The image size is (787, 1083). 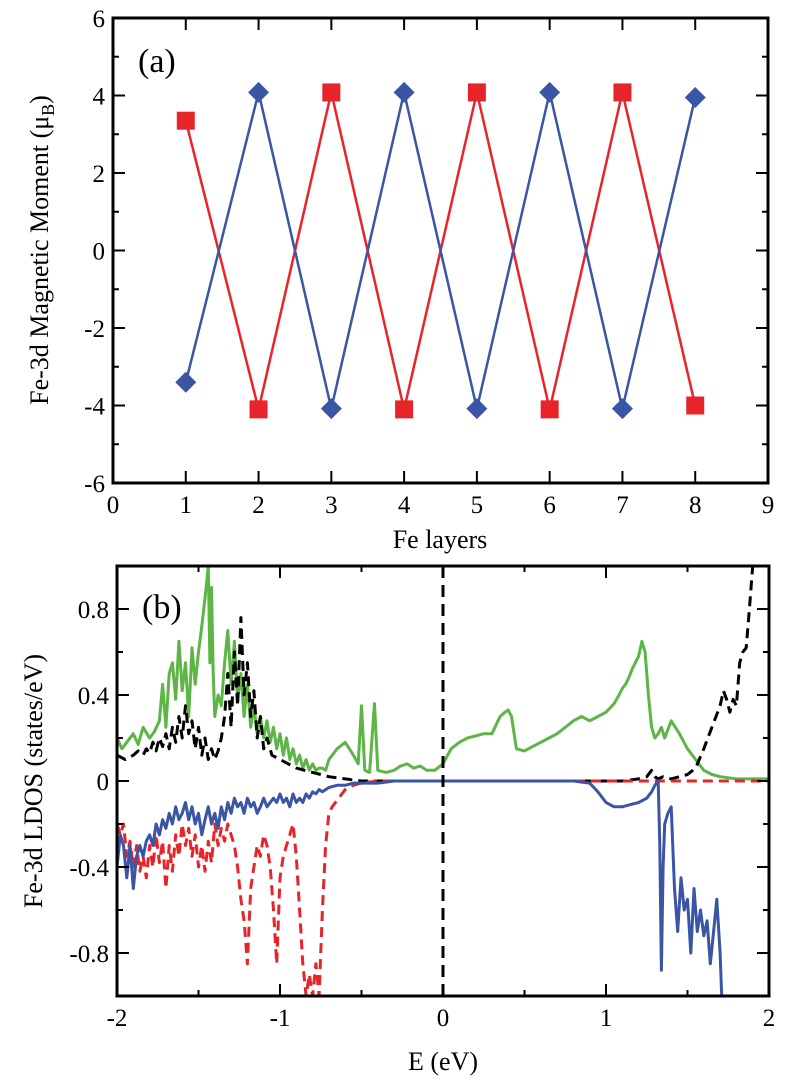 What do you see at coordinates (162, 607) in the screenshot?
I see `panel-b-label: (b)` at bounding box center [162, 607].